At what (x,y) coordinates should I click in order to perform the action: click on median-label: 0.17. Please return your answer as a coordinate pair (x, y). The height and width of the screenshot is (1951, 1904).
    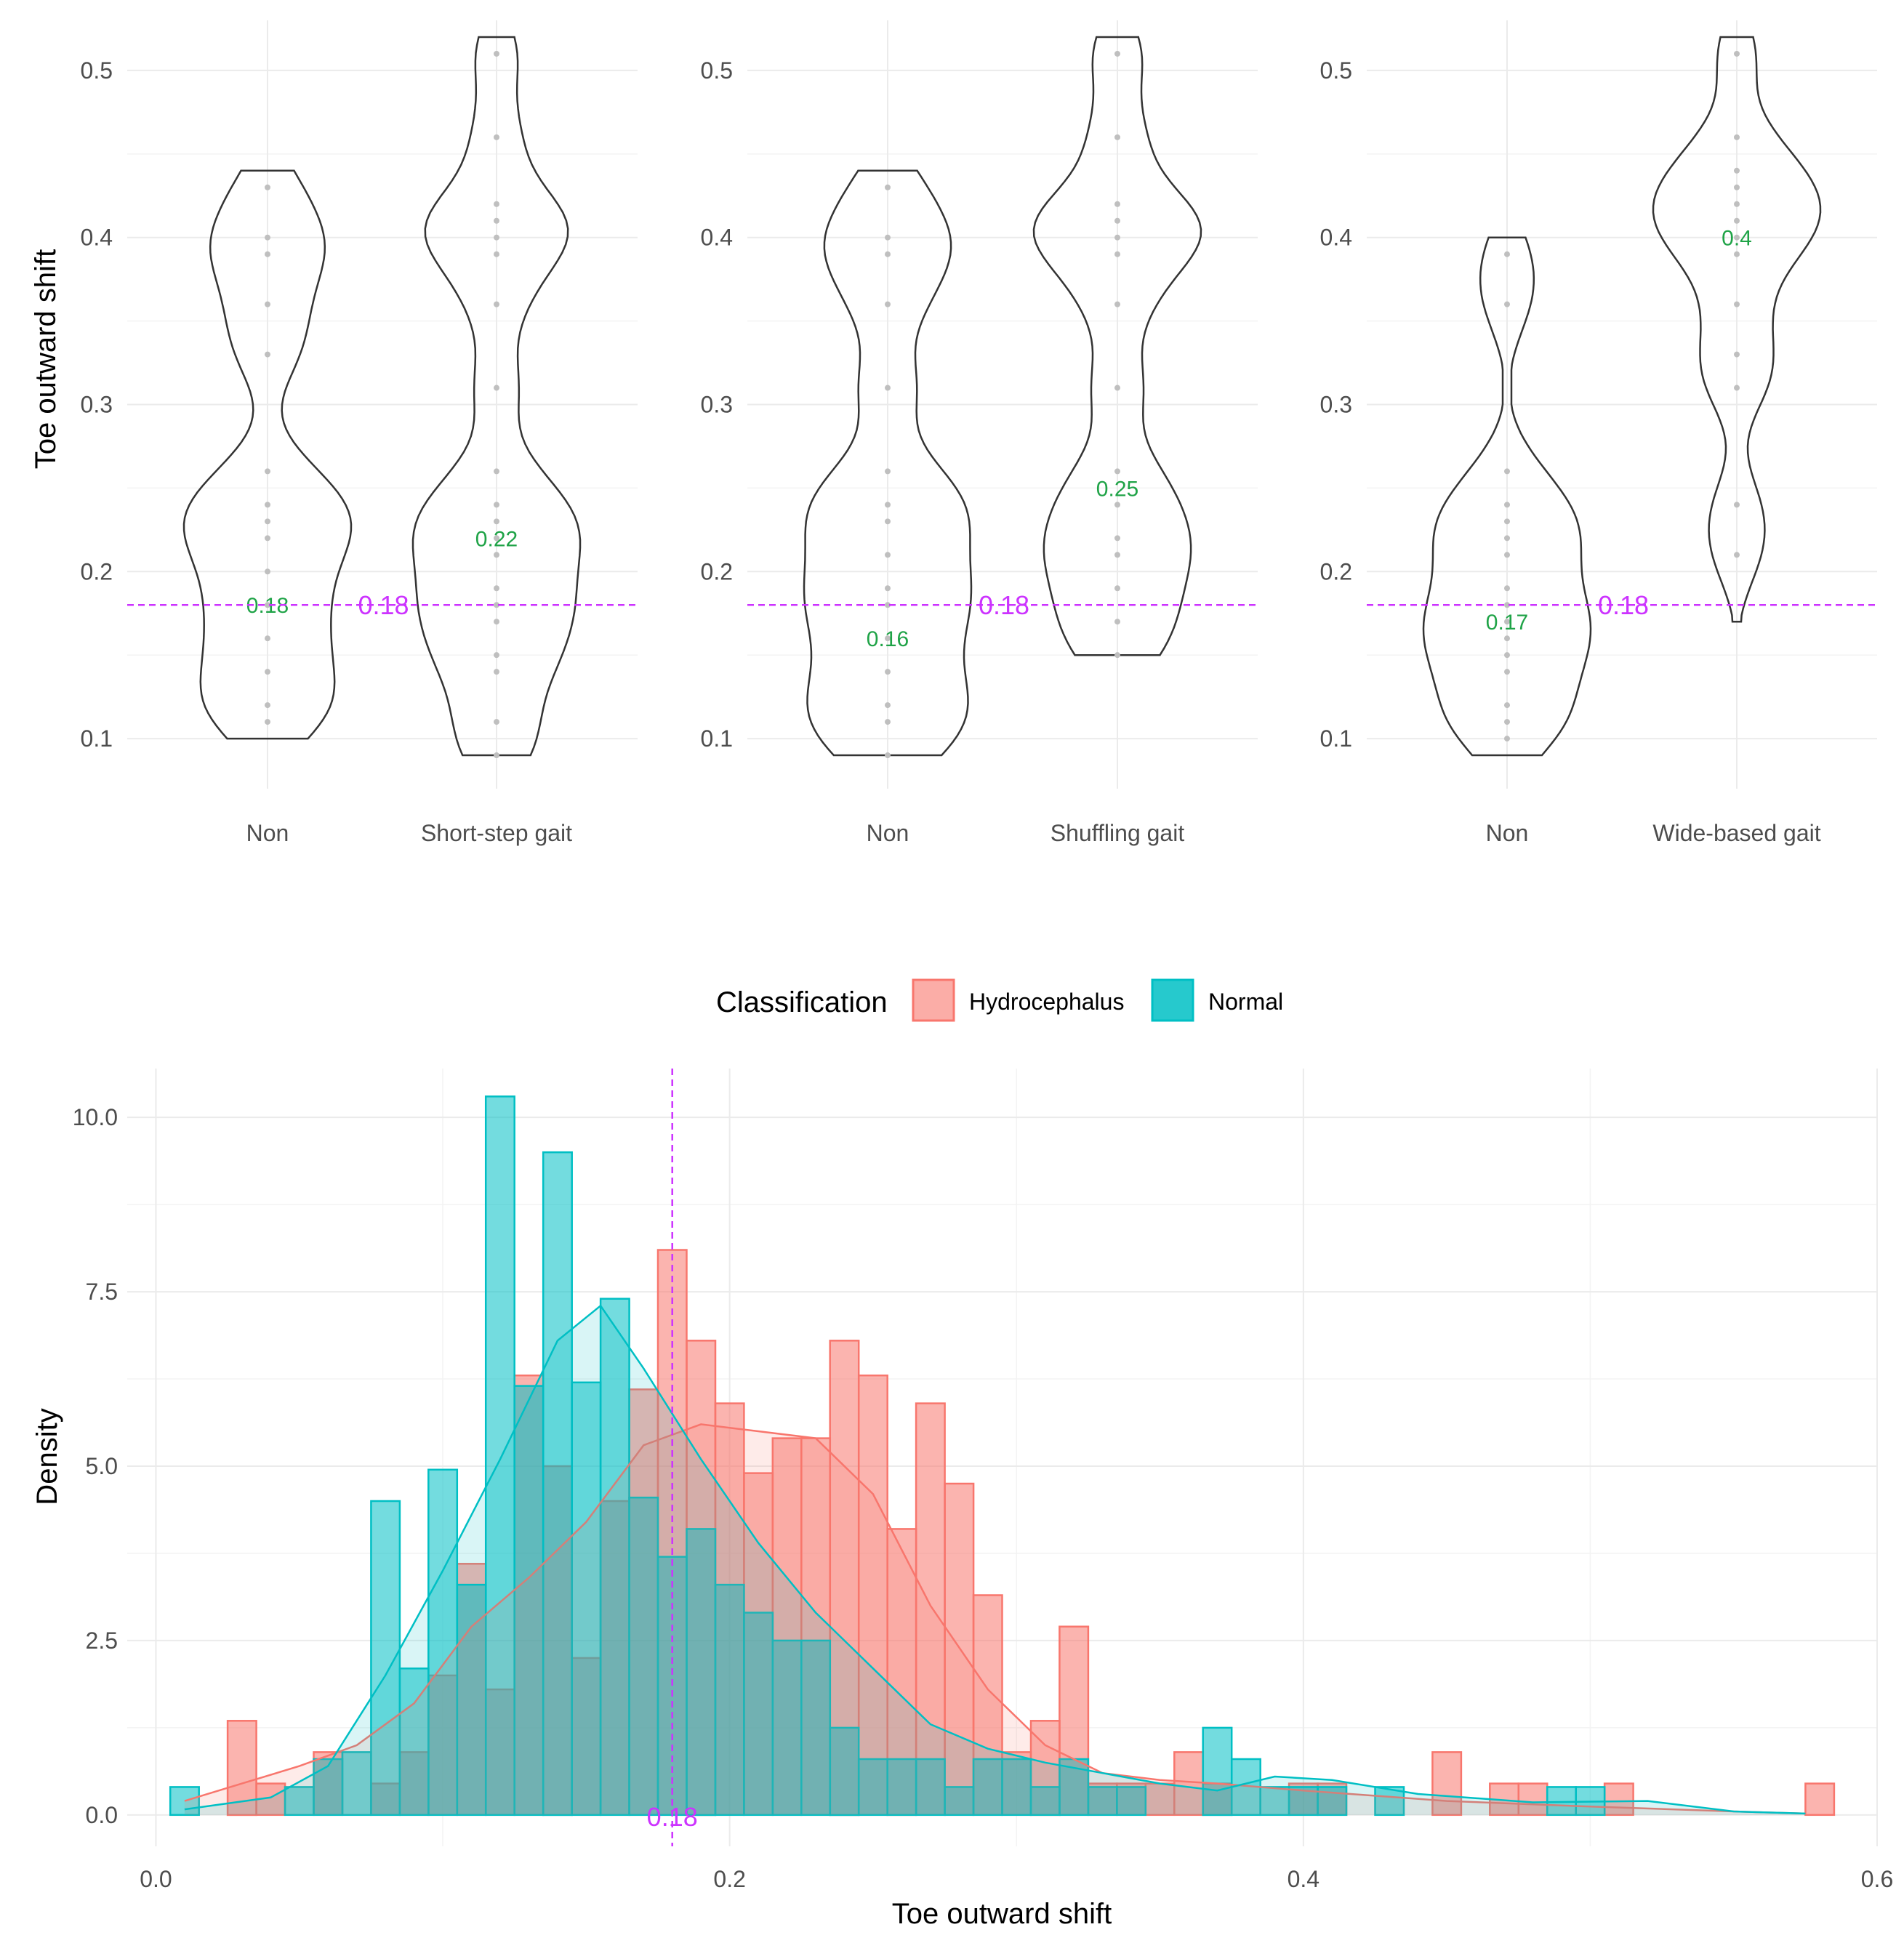
    Looking at the image, I should click on (1507, 623).